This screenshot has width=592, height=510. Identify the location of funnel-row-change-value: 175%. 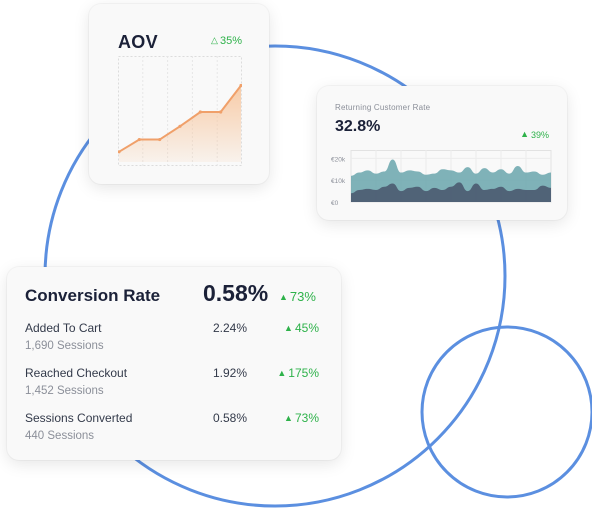
(303, 373).